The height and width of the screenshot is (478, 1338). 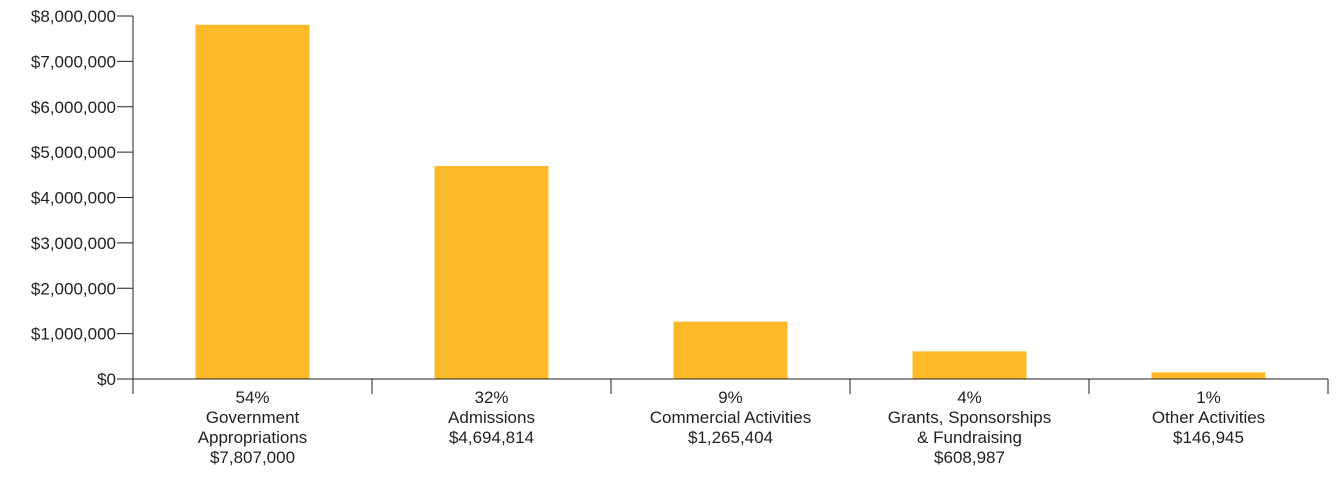 I want to click on y-tick-label: $6,000,000, so click(x=73, y=107).